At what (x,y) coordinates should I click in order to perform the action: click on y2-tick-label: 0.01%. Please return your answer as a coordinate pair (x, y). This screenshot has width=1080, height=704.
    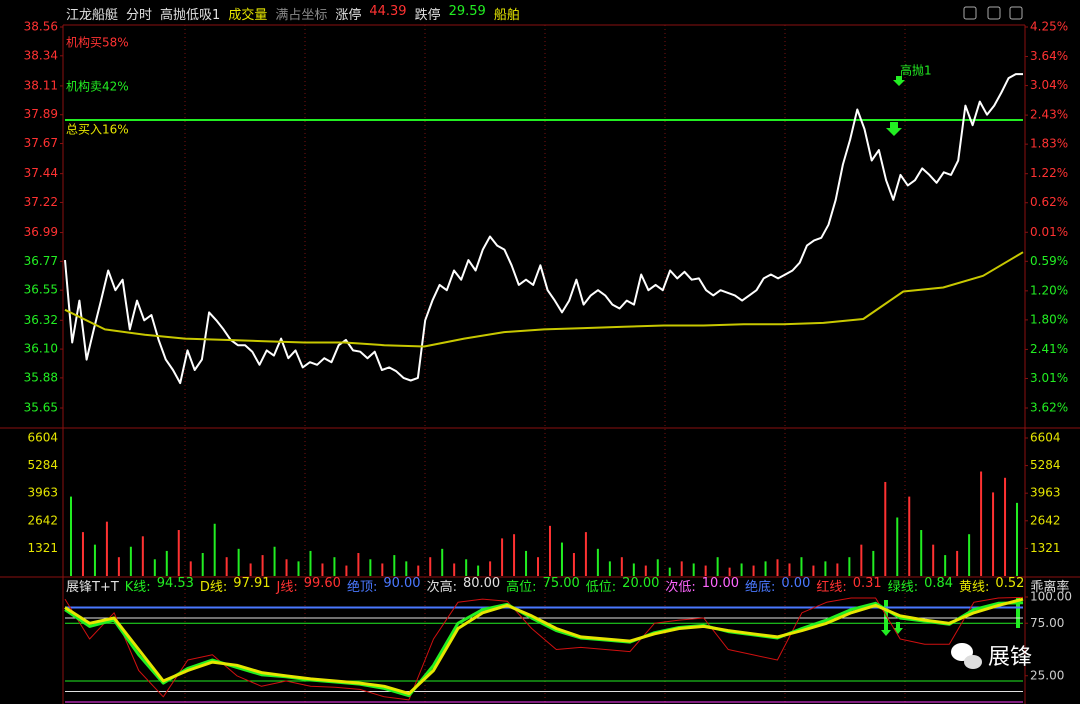
    Looking at the image, I should click on (1049, 232).